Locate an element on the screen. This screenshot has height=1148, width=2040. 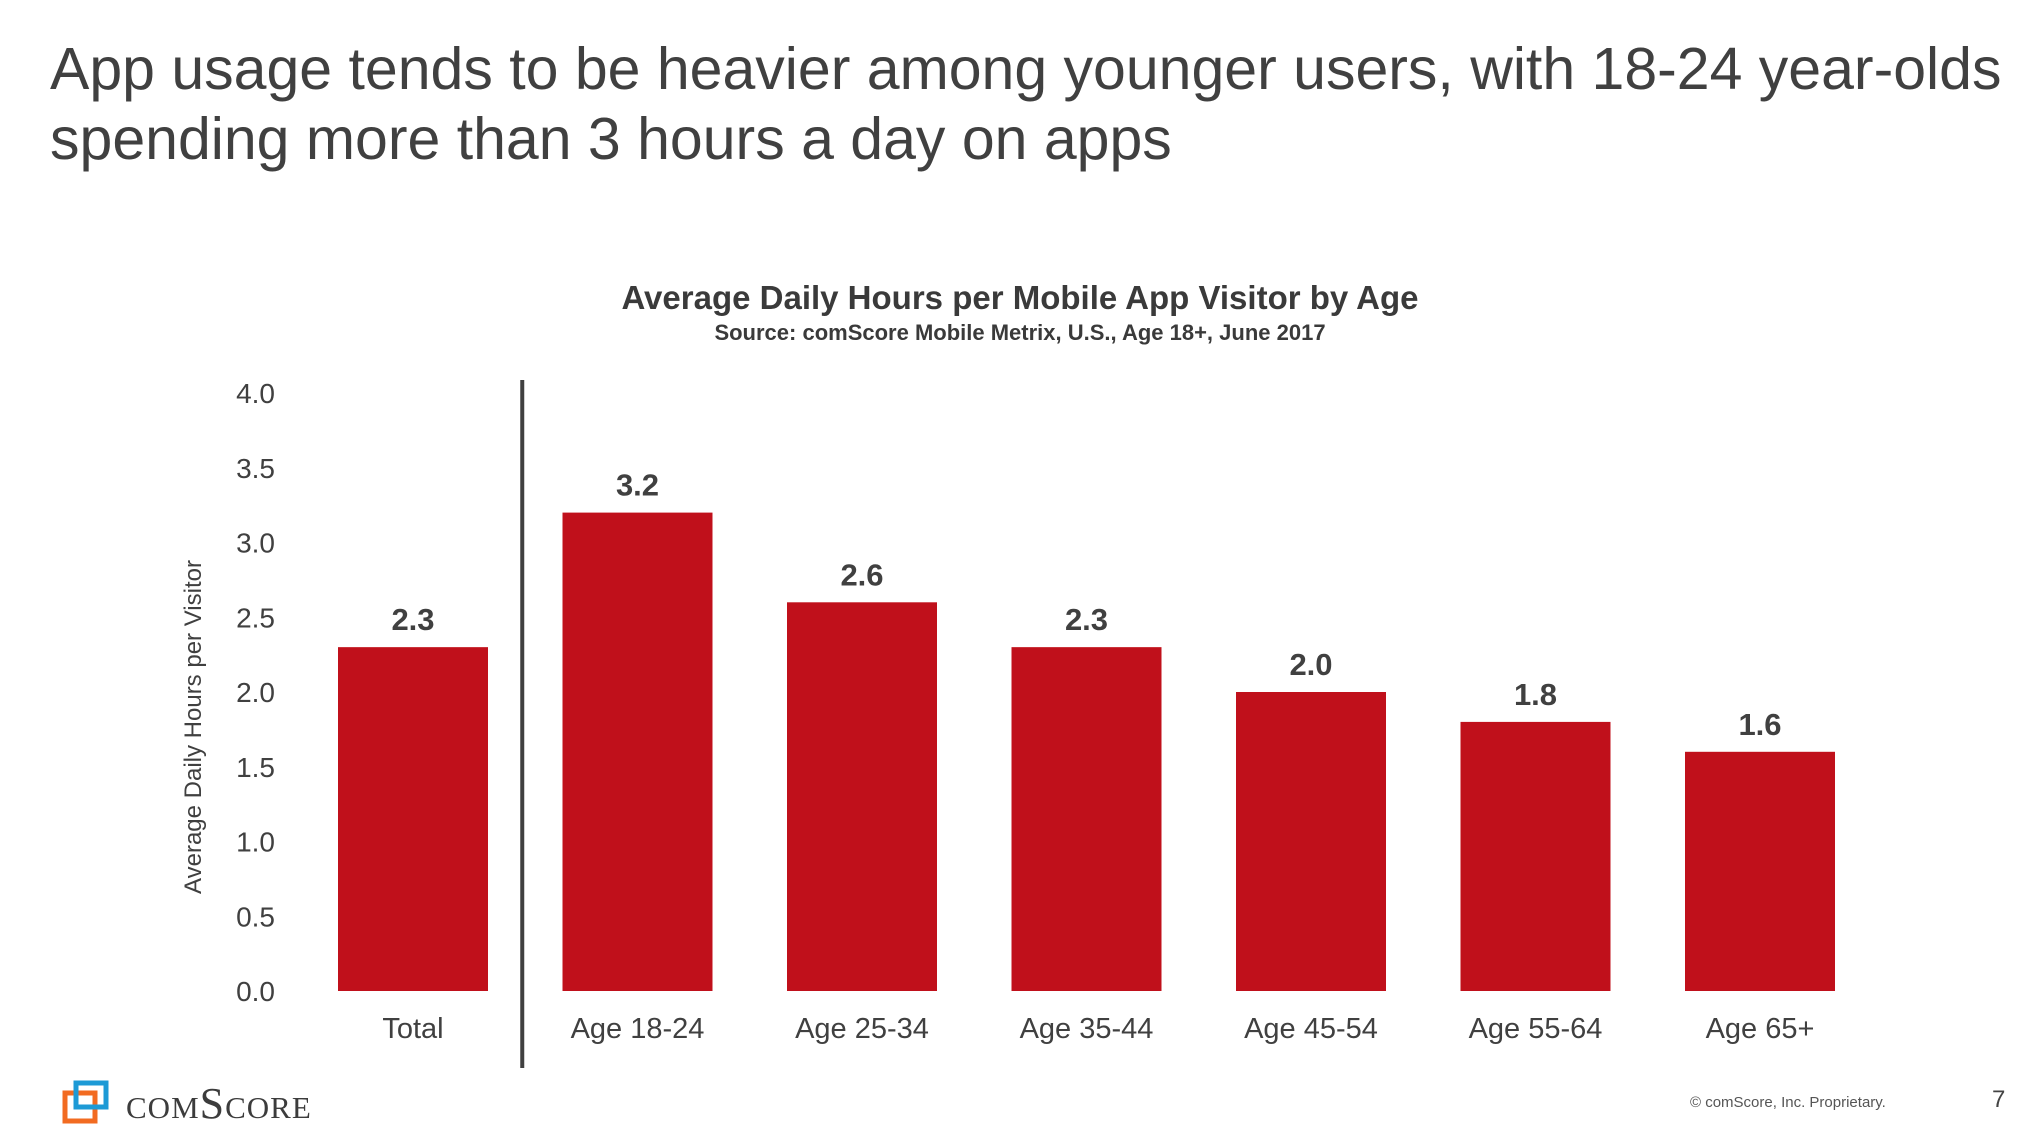
x-category-label: Age 25-34 is located at coordinates (862, 1029).